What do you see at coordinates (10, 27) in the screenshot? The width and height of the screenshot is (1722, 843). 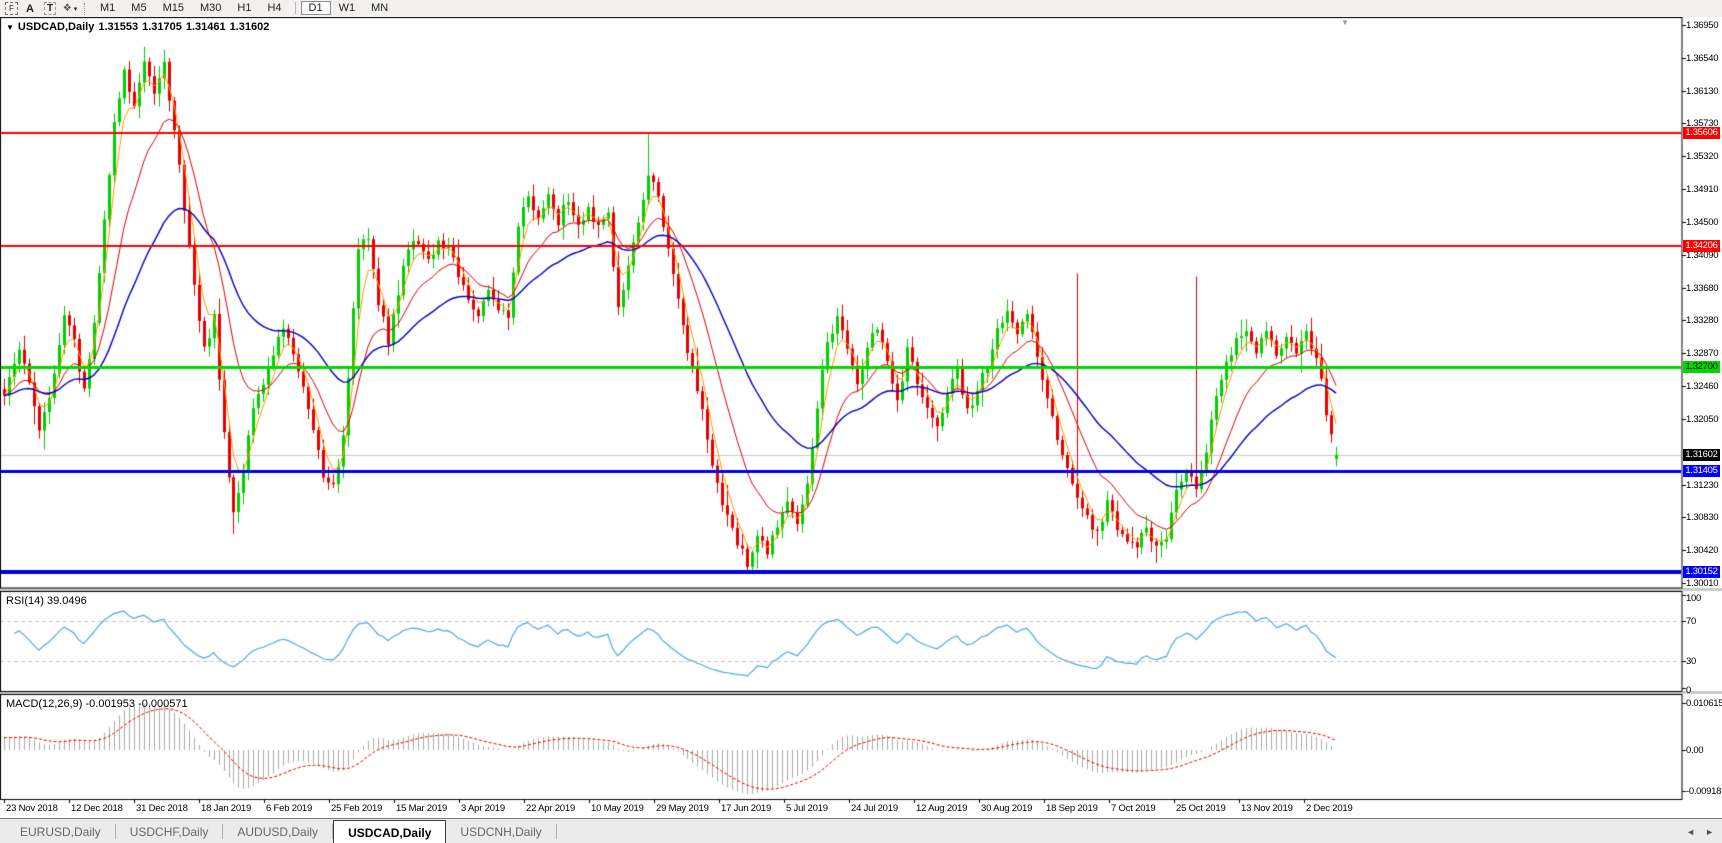 I see `collapse-icon: ▼` at bounding box center [10, 27].